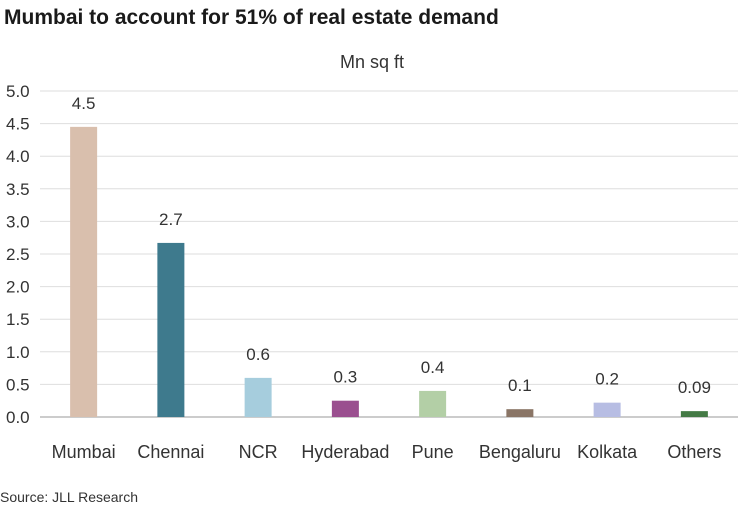  I want to click on unit-label: Mn sq ft, so click(372, 62).